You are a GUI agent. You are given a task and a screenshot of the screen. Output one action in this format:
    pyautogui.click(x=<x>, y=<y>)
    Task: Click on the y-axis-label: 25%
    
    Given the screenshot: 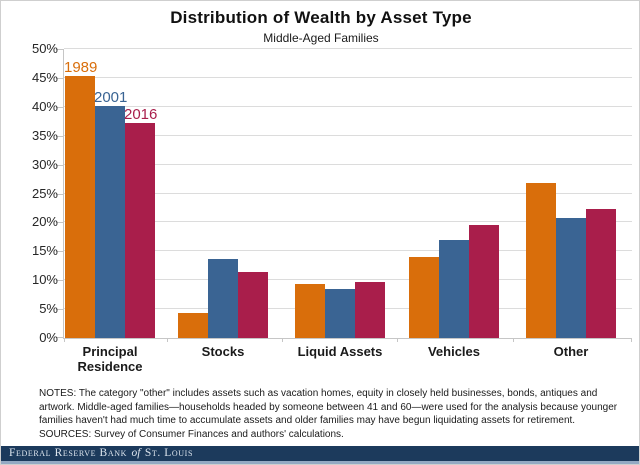 What is the action you would take?
    pyautogui.click(x=44, y=193)
    